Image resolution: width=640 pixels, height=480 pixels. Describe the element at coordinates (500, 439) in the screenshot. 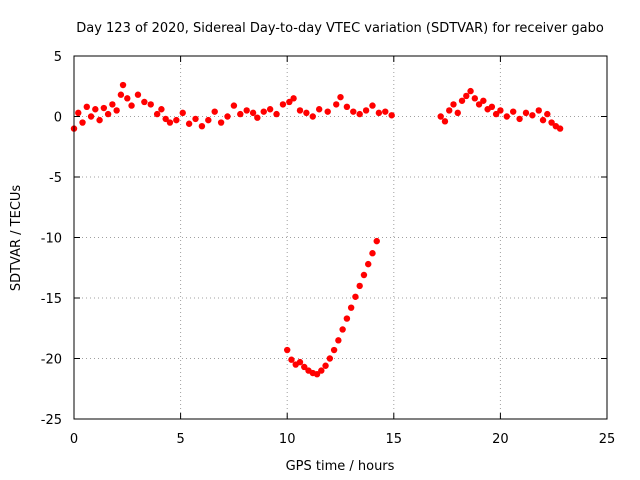

I see `x-tick-label: 20` at that location.